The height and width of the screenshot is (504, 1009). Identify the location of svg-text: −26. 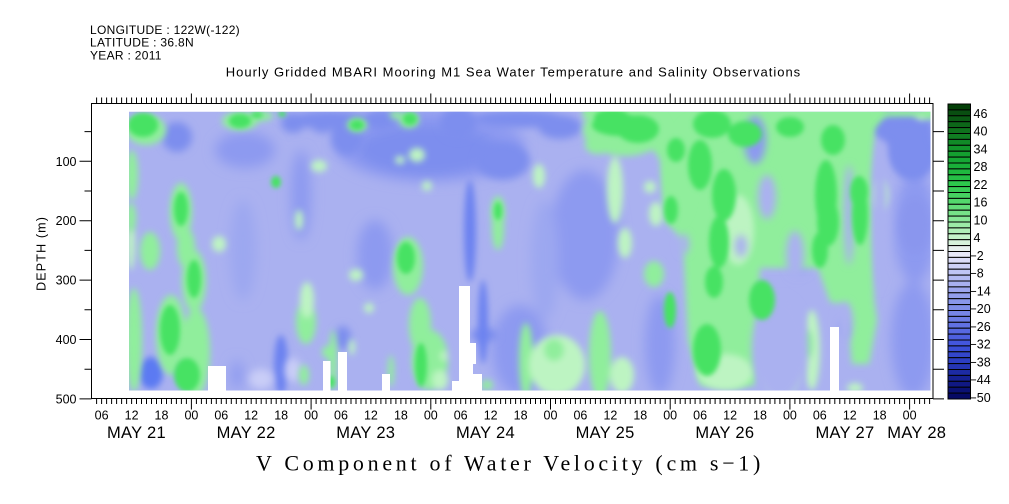
(980, 327).